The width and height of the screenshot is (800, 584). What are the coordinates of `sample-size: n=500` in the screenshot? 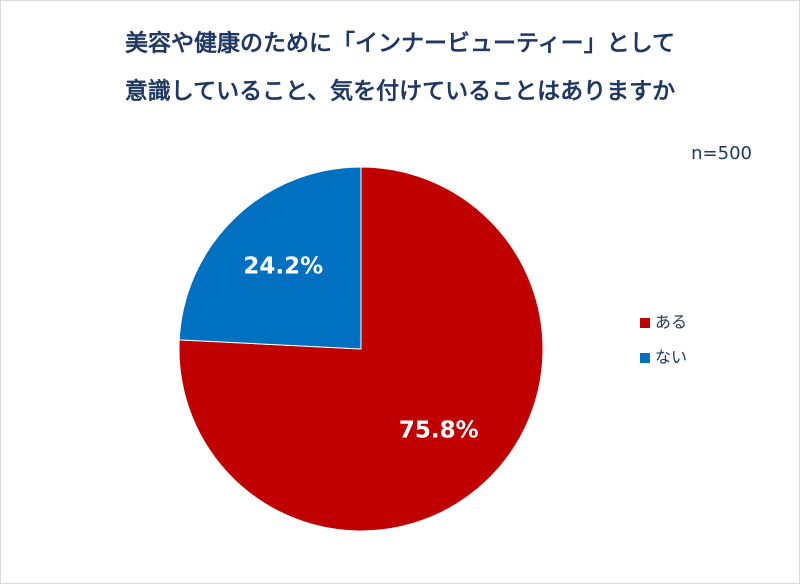 It's located at (721, 153).